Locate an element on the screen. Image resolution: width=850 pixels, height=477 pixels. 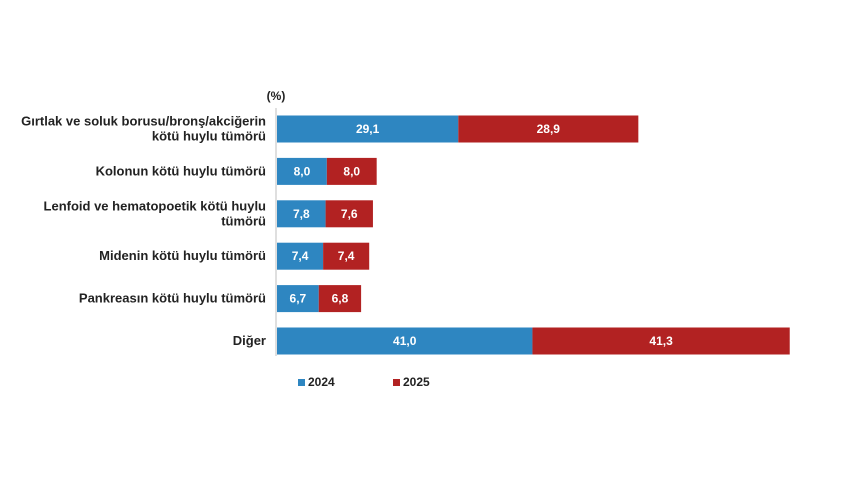
legend: 2024 2025 is located at coordinates (364, 382).